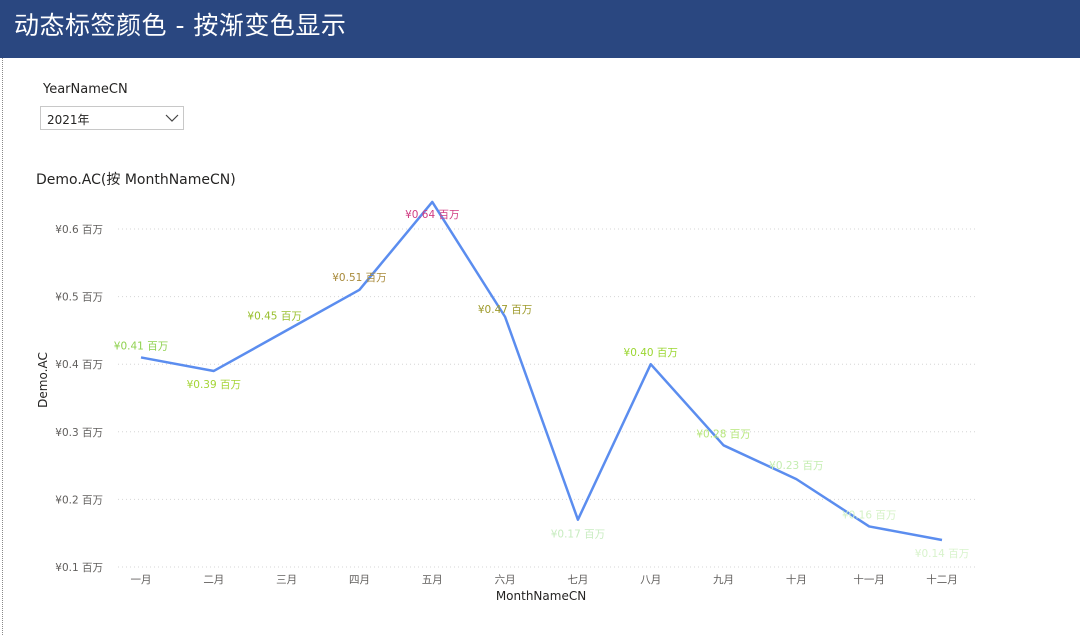  Describe the element at coordinates (505, 580) in the screenshot. I see `x-tick-label: 六月` at that location.